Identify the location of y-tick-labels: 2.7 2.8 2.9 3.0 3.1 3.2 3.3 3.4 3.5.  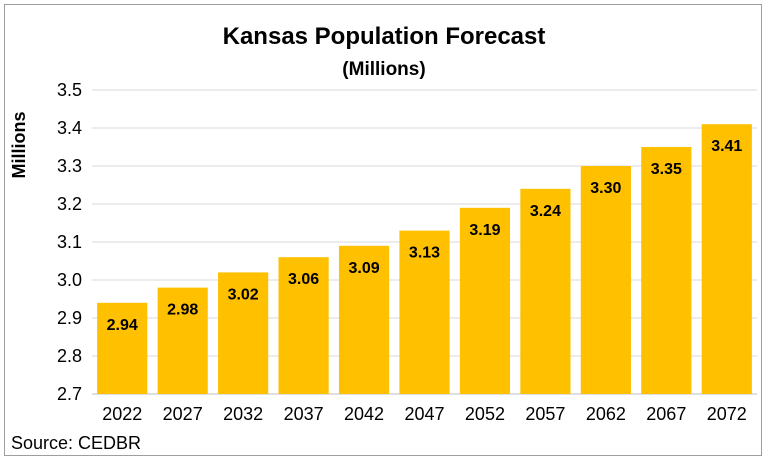
(69, 242).